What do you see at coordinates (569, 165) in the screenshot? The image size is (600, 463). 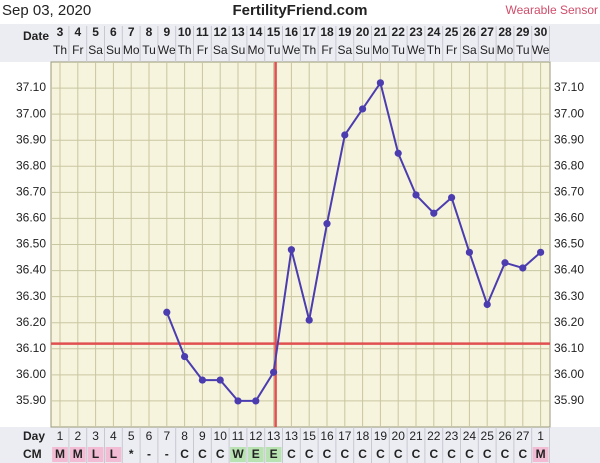 I see `y-tick-label-right: 36.80` at bounding box center [569, 165].